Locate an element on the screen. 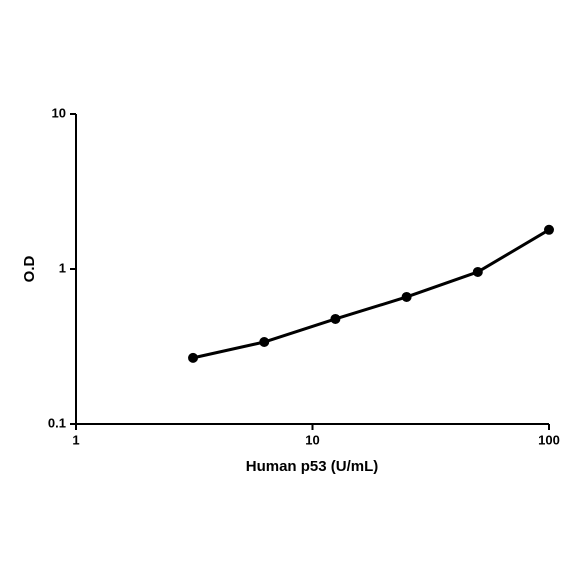  x-axis-title: Human p53 (U/mL) is located at coordinates (312, 466).